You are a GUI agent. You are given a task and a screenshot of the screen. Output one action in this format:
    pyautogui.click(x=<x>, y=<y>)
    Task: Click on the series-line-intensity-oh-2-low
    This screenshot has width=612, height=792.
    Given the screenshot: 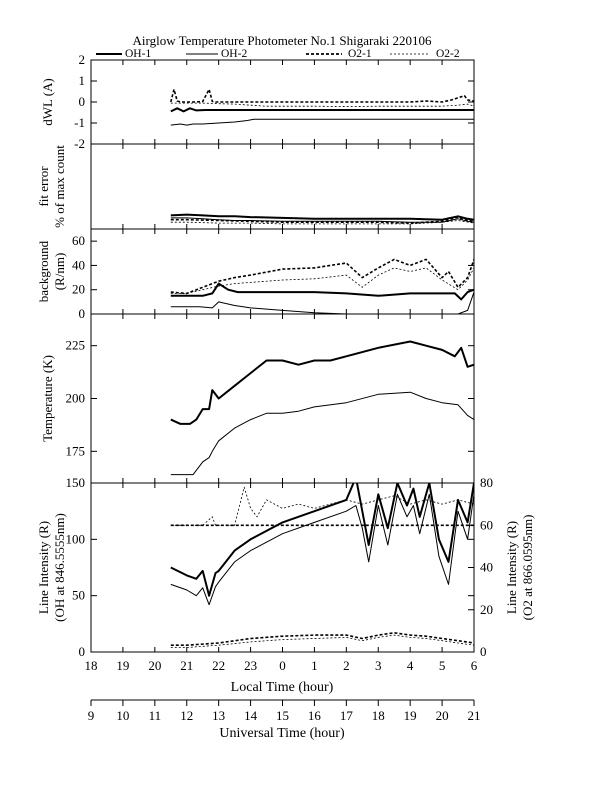 What is the action you would take?
    pyautogui.click(x=322, y=641)
    